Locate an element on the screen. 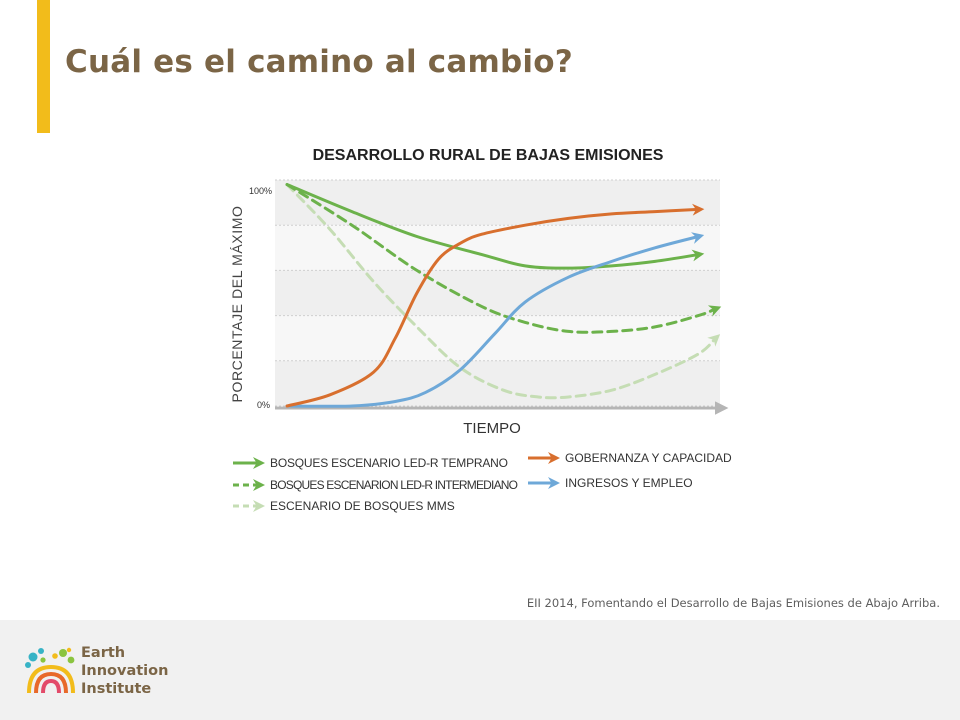 This screenshot has width=960, height=720. legend-label-2: BOSQUES ESCENARION LED-R INTERMEDIANO is located at coordinates (394, 485).